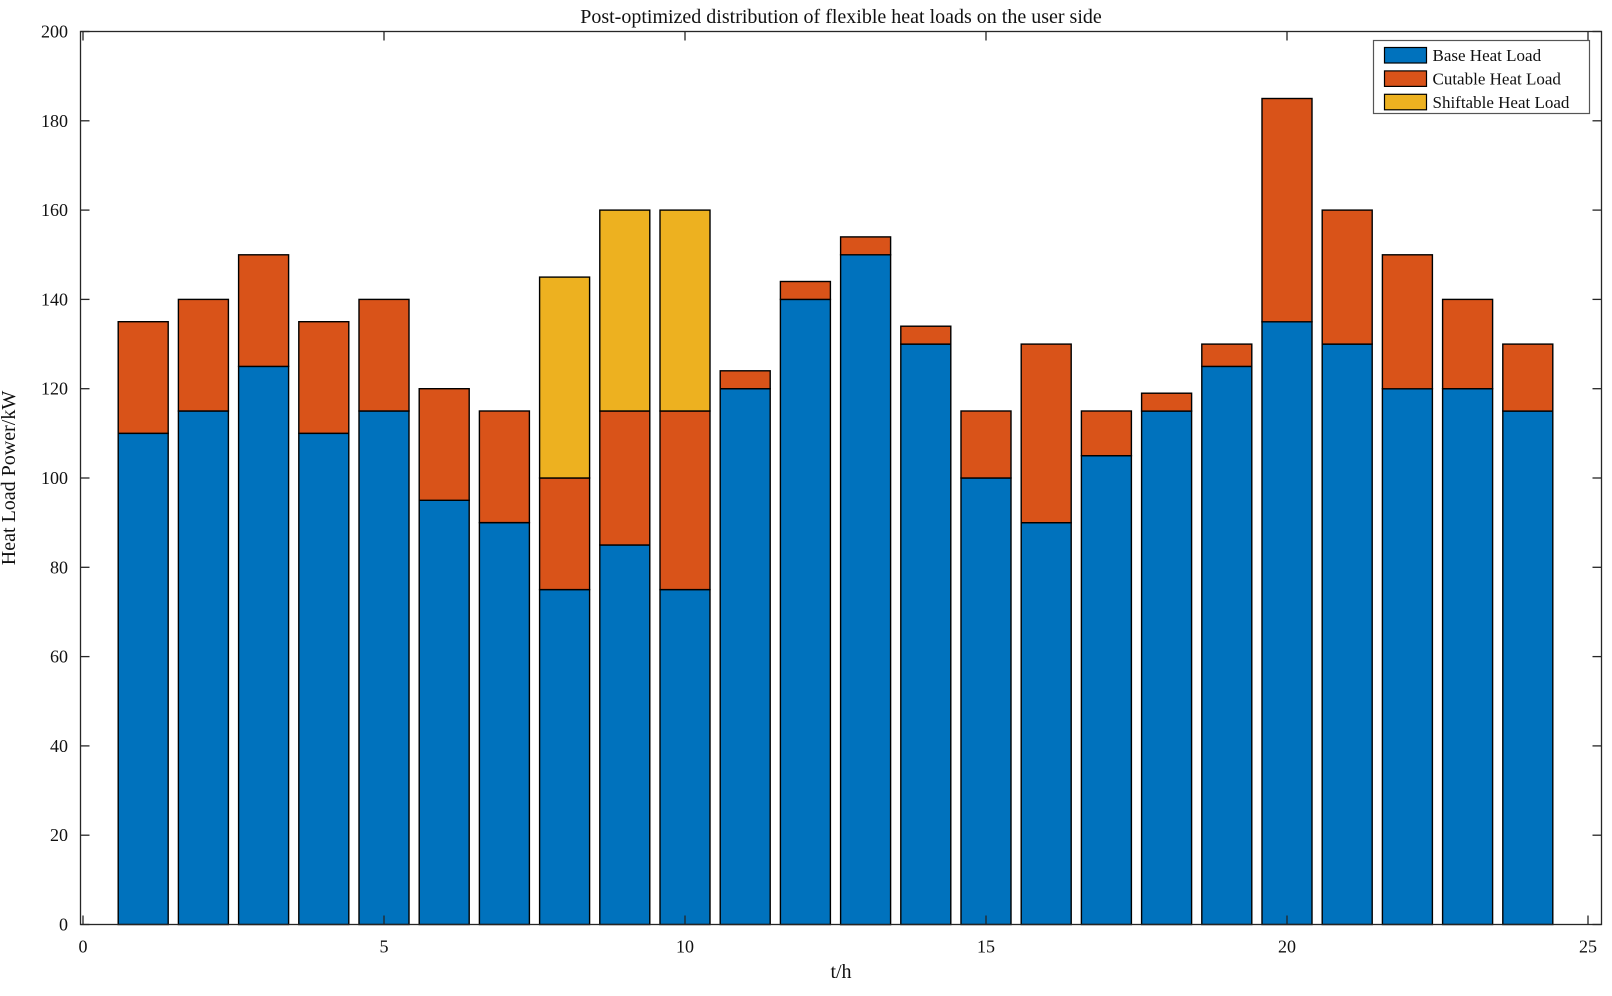  I want to click on bar-segment-cutable-heat-load-h10, so click(685, 500).